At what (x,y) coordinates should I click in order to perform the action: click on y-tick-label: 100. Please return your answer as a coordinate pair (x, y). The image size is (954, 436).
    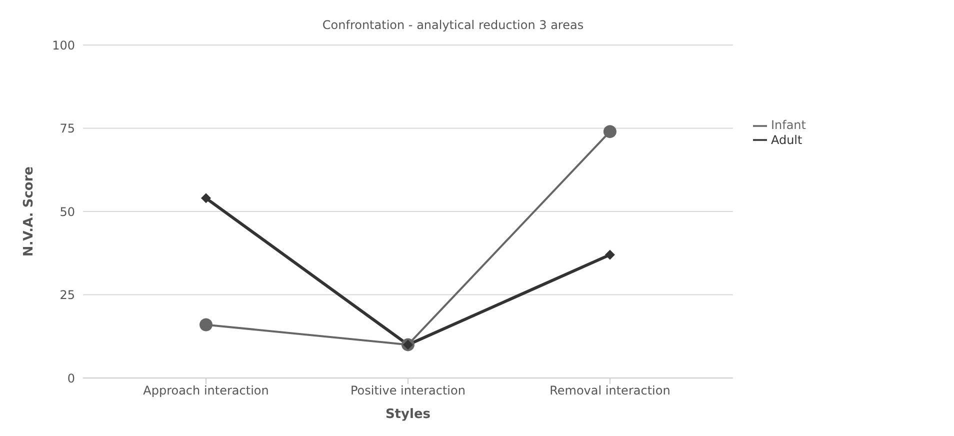
    Looking at the image, I should click on (63, 45).